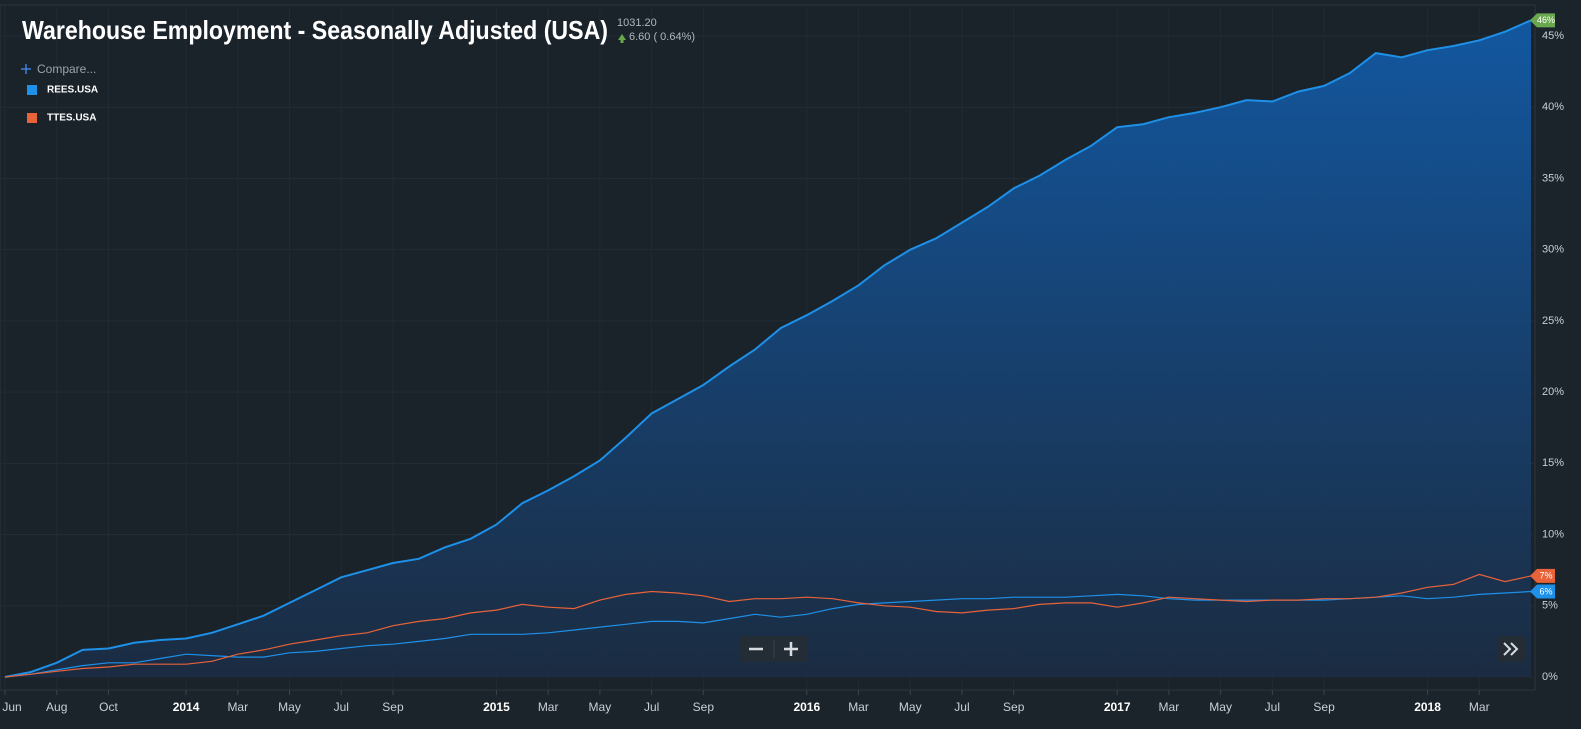  What do you see at coordinates (1545, 576) in the screenshot?
I see `end-label: 7%` at bounding box center [1545, 576].